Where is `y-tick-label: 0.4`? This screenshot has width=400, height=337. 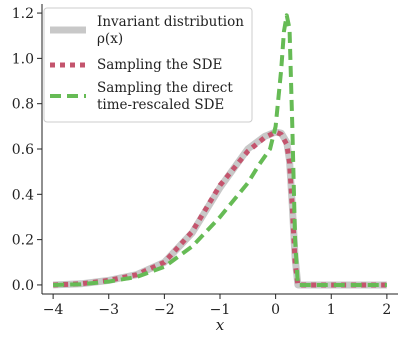
y-tick-label: 0.4 is located at coordinates (23, 195).